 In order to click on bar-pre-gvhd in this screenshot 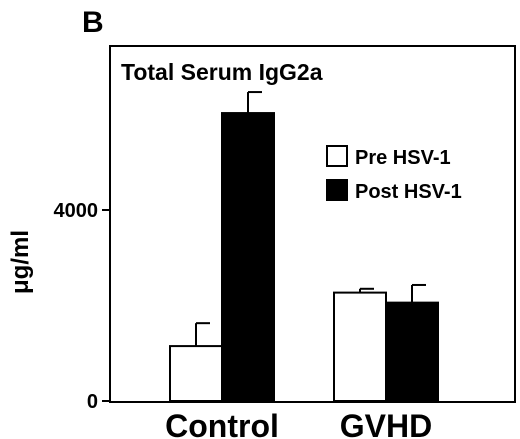, I will do `click(360, 347)`.